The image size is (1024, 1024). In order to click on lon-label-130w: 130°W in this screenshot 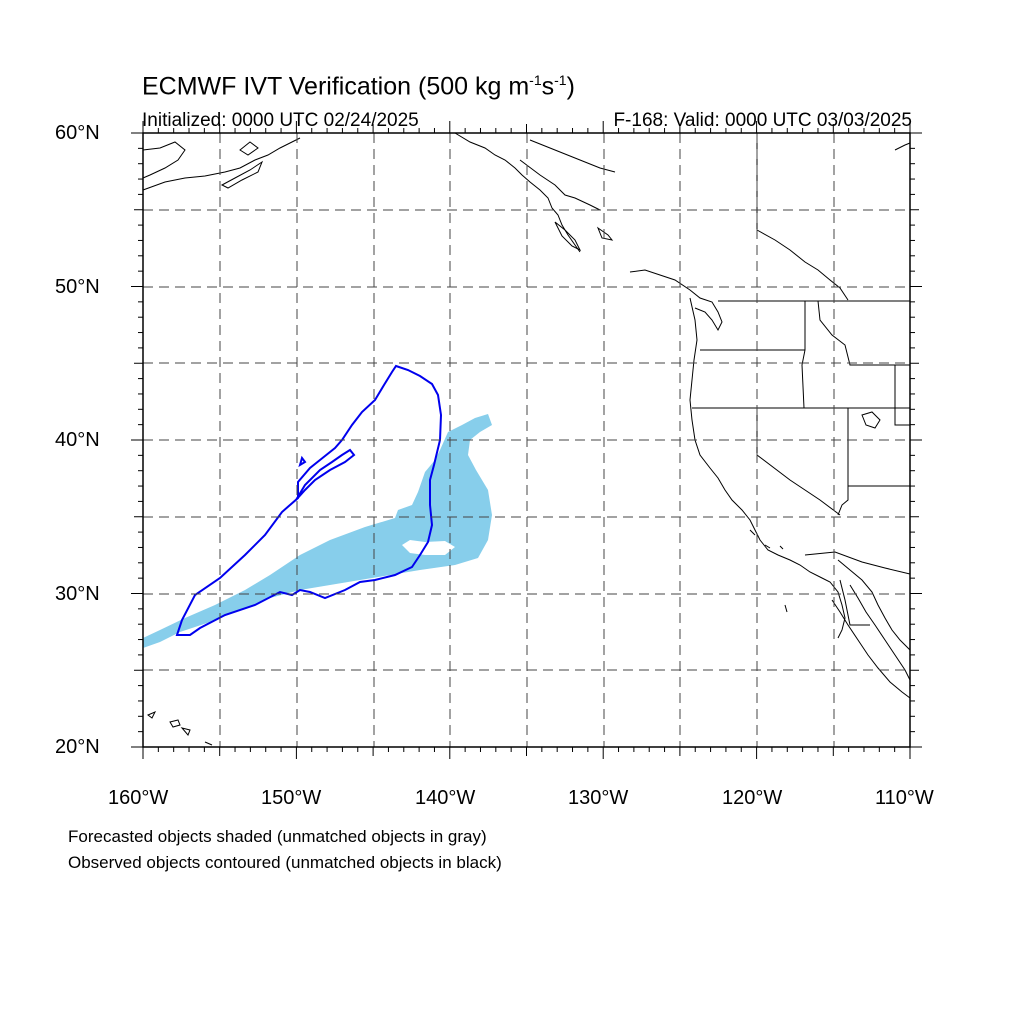, I will do `click(598, 798)`.